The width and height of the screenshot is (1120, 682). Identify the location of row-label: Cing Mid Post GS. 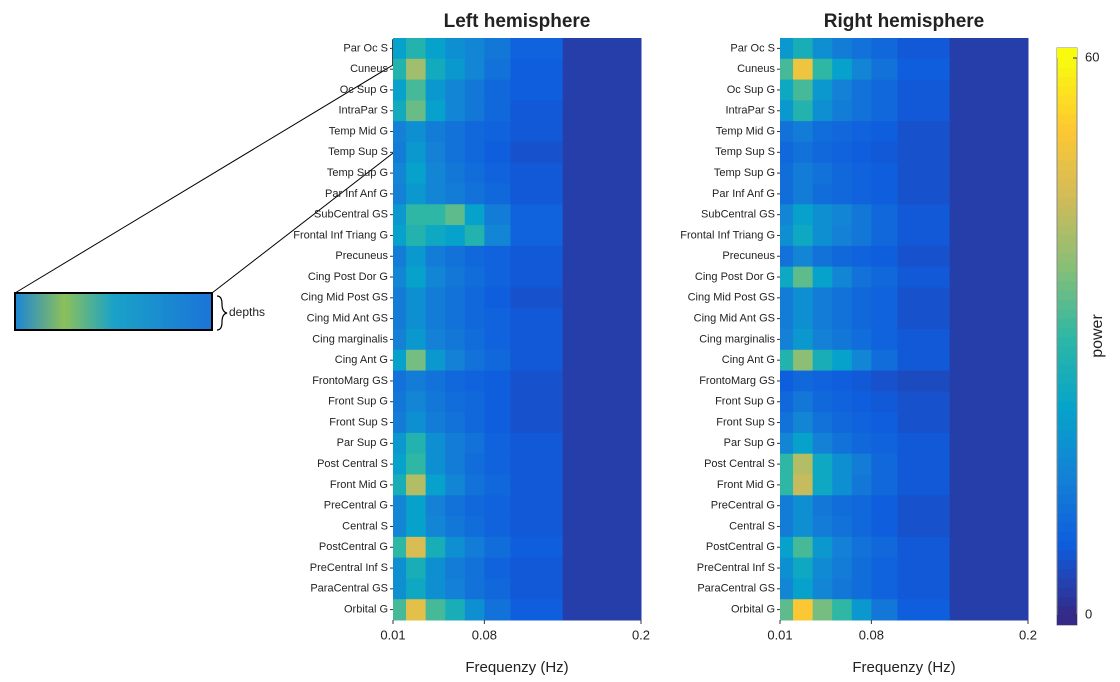
(731, 298).